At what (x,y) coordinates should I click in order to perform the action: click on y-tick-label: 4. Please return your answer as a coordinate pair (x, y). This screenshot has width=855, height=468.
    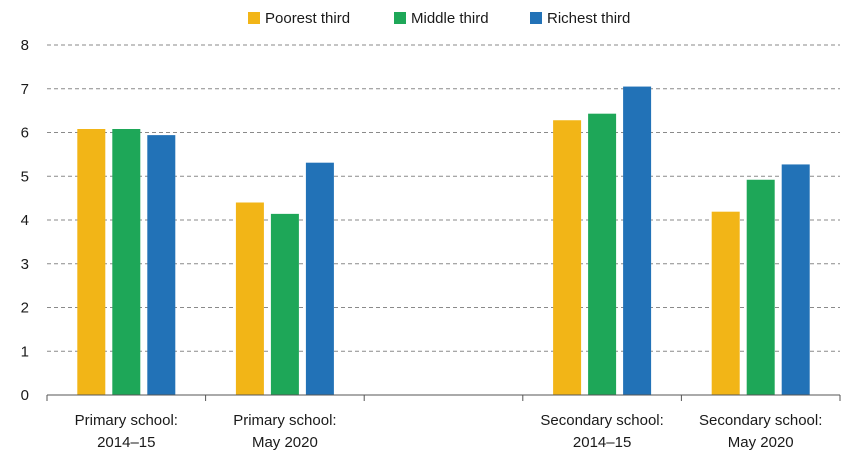
    Looking at the image, I should click on (25, 220).